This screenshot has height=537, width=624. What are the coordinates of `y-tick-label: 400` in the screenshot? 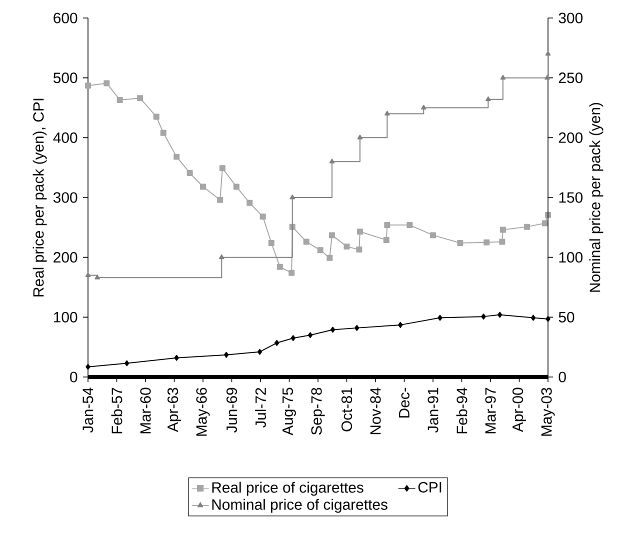 It's located at (65, 137).